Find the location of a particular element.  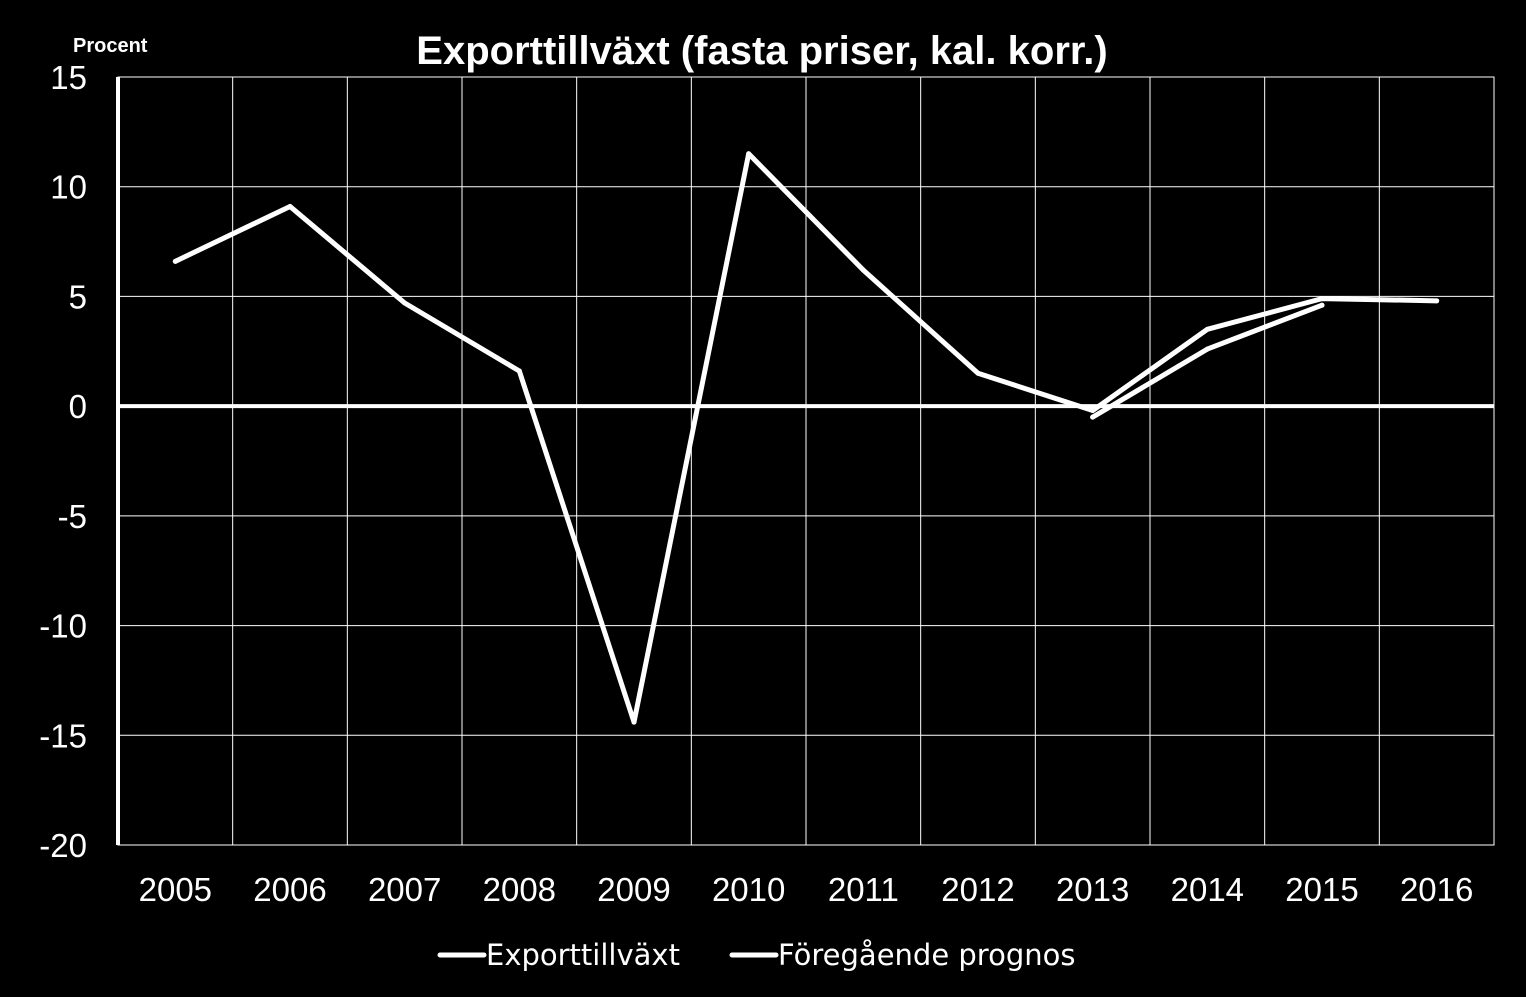

legend: Exporttillväxt Föregående prognos is located at coordinates (756, 955).